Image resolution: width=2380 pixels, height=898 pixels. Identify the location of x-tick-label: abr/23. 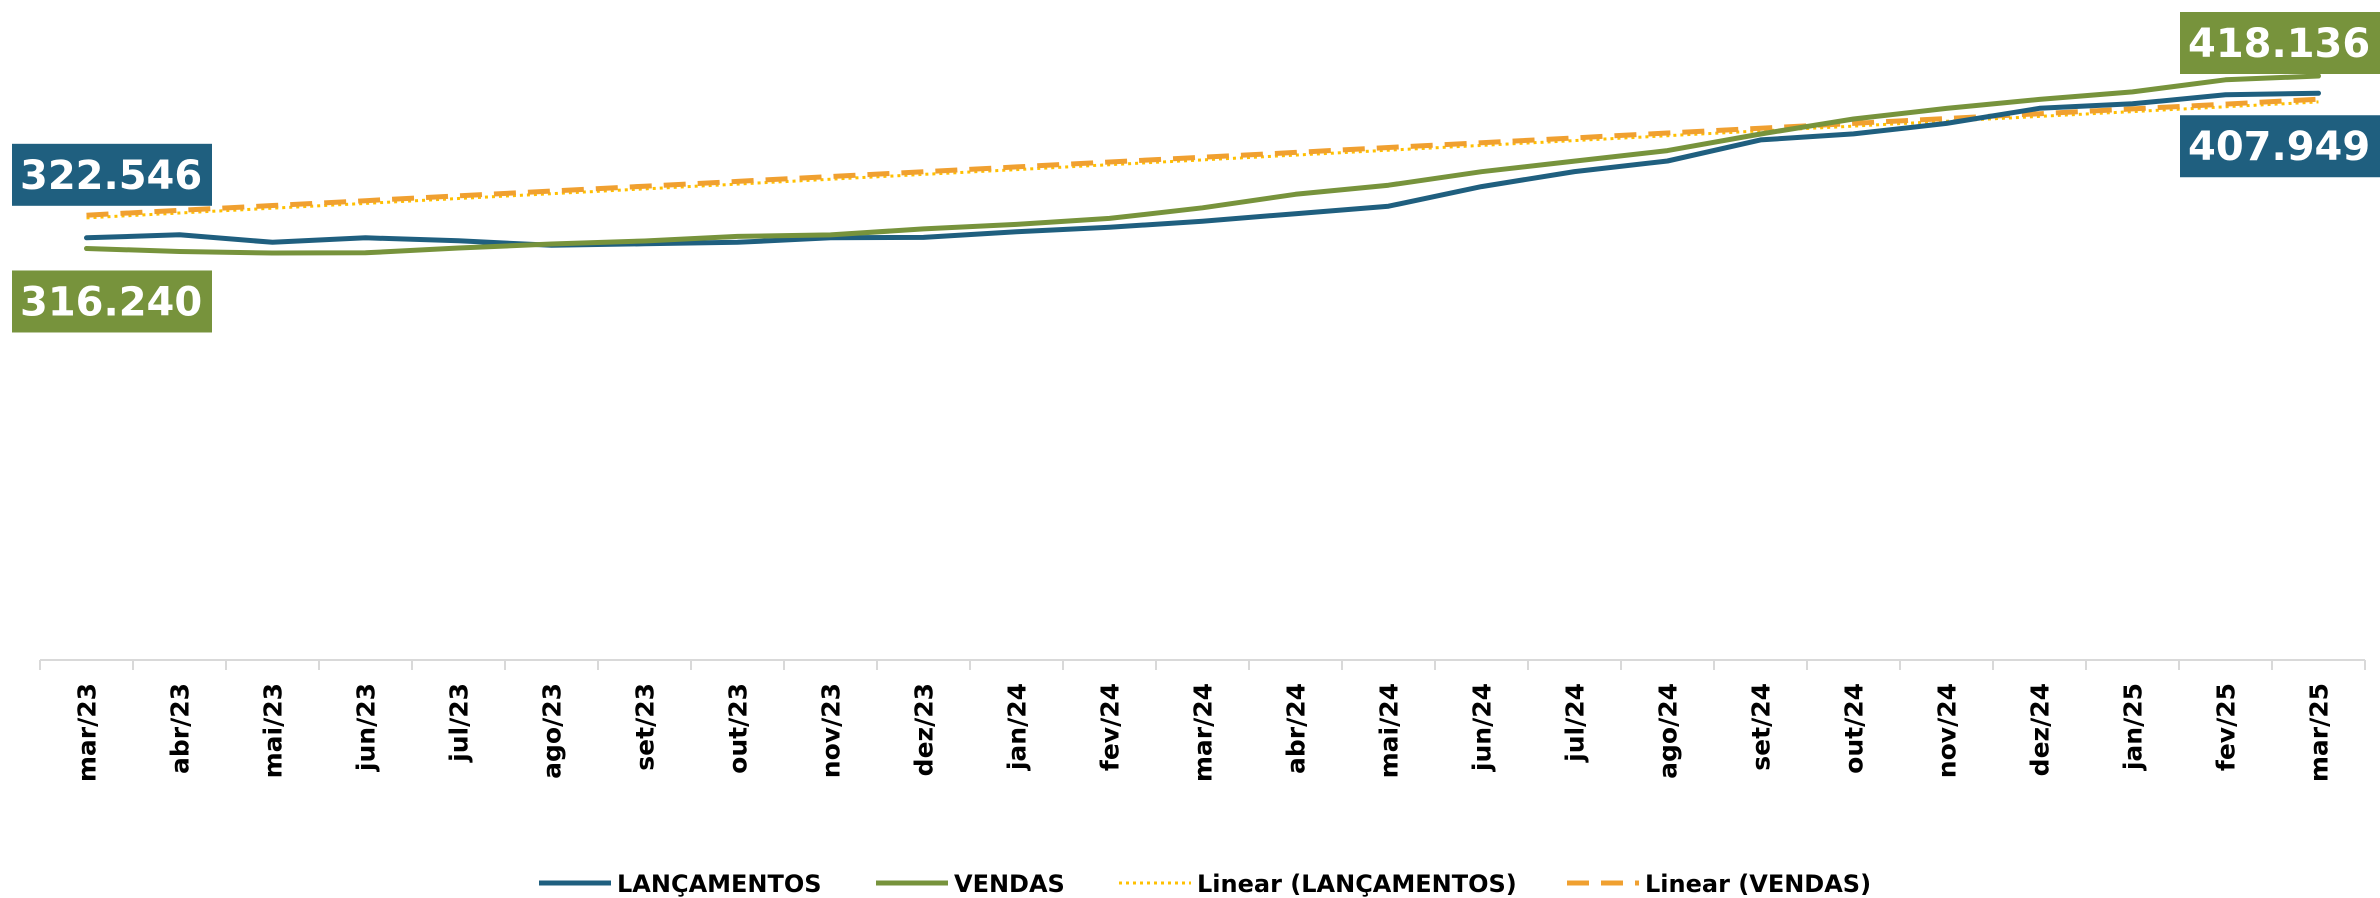
(180, 728).